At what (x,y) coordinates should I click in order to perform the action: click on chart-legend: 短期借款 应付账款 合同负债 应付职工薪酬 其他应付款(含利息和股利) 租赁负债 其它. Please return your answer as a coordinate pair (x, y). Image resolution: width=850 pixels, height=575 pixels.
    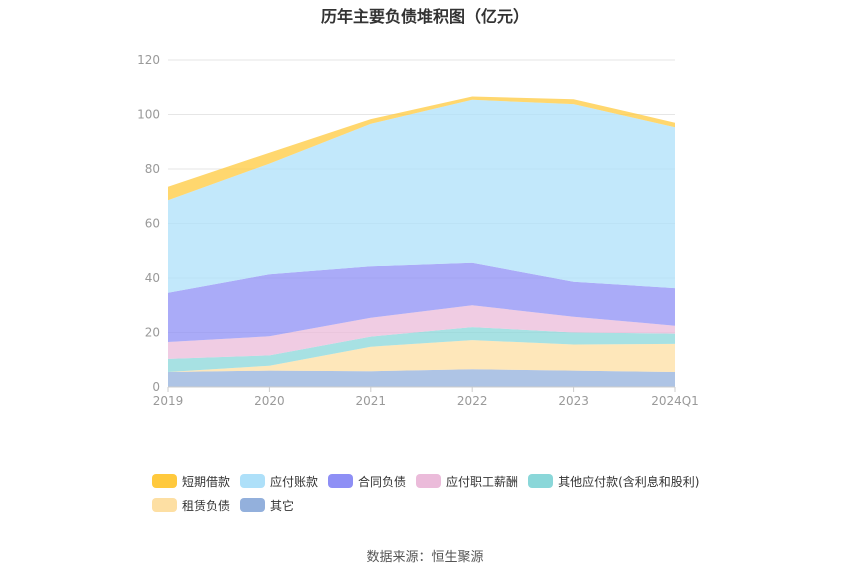
    Looking at the image, I should click on (452, 496).